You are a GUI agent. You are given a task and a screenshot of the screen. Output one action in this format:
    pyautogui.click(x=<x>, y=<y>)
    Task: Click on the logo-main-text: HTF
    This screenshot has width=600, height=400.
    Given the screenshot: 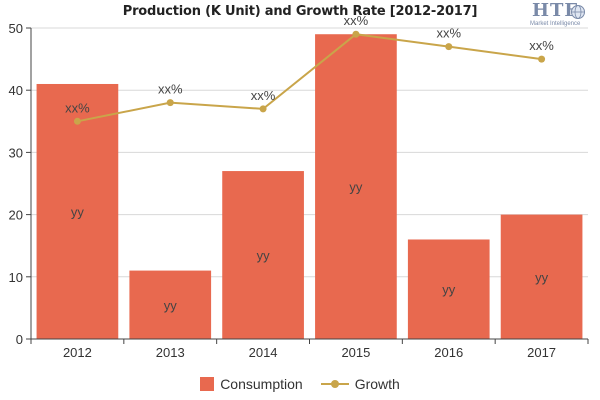 What is the action you would take?
    pyautogui.click(x=555, y=10)
    